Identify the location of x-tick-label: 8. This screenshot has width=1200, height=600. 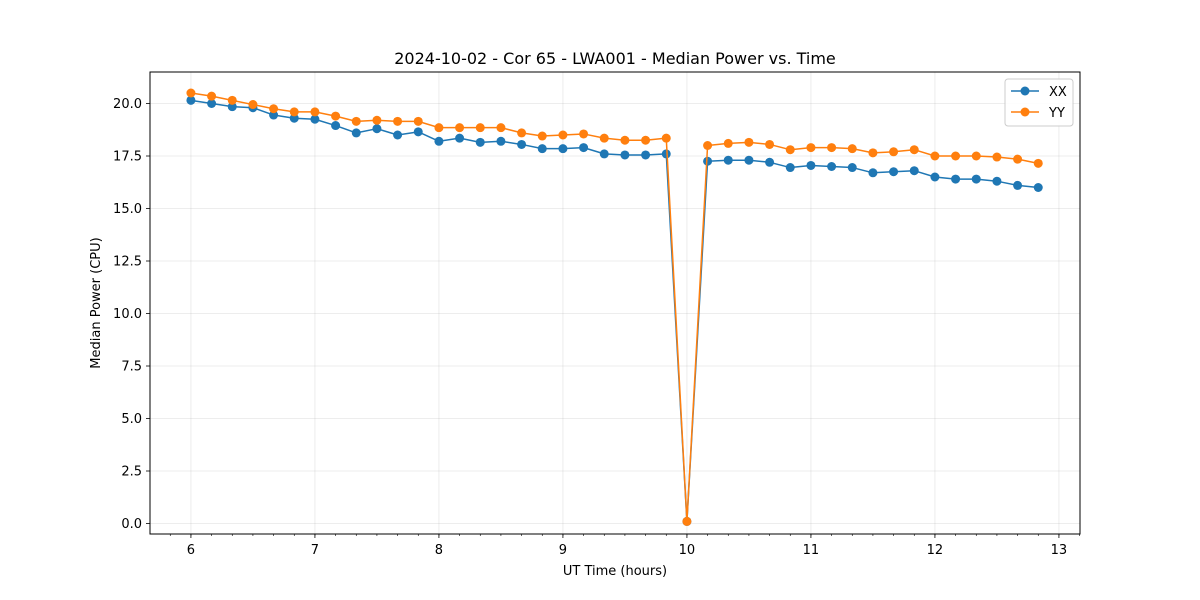
(439, 550).